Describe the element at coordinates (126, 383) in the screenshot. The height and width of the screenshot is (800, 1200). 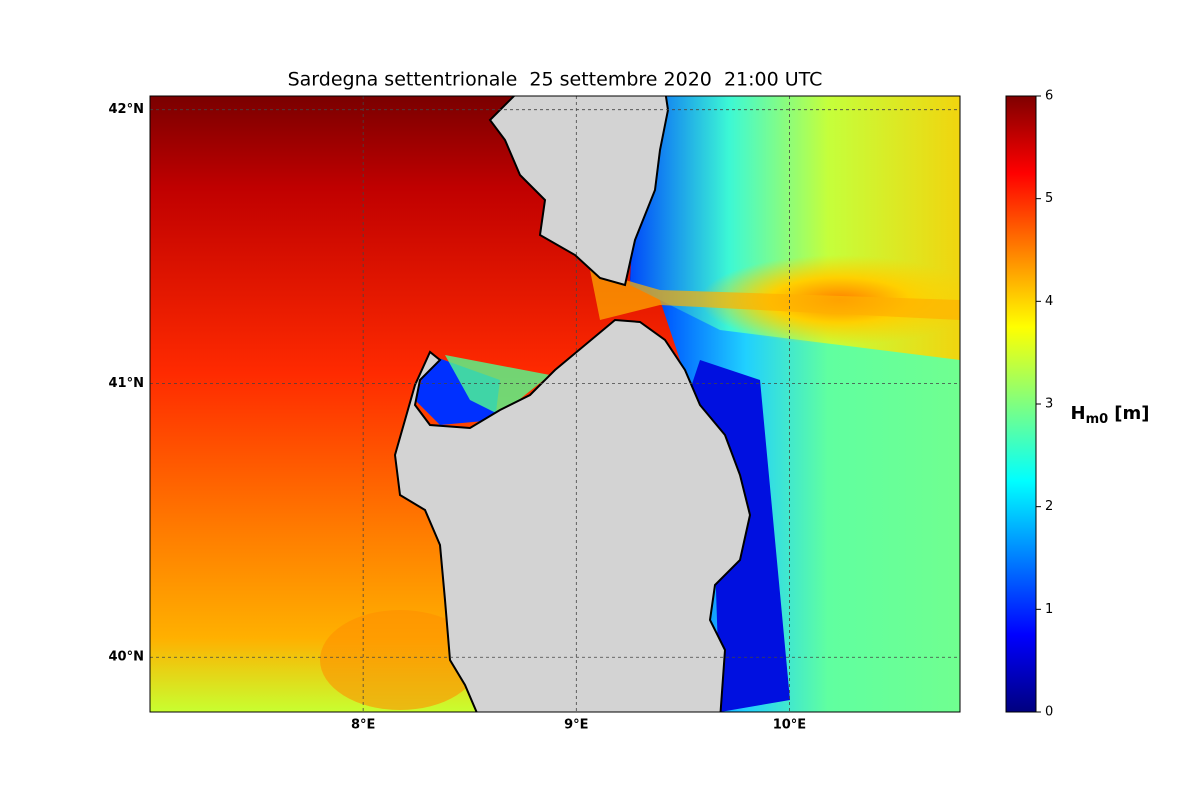
I see `lat-tick-label: 41°N` at that location.